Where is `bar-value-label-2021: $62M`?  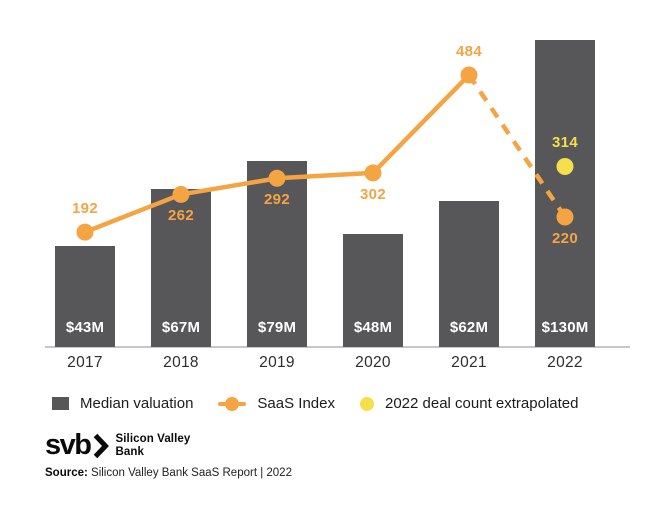 bar-value-label-2021: $62M is located at coordinates (469, 327).